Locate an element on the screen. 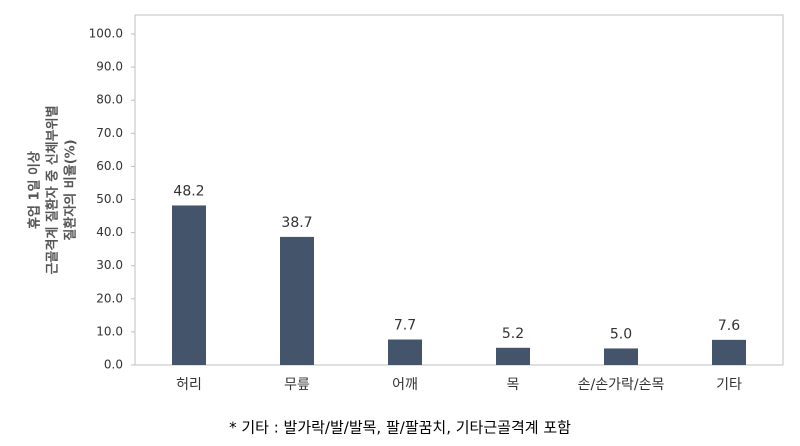 This screenshot has height=446, width=800. value-label: 48.2 is located at coordinates (188, 191).